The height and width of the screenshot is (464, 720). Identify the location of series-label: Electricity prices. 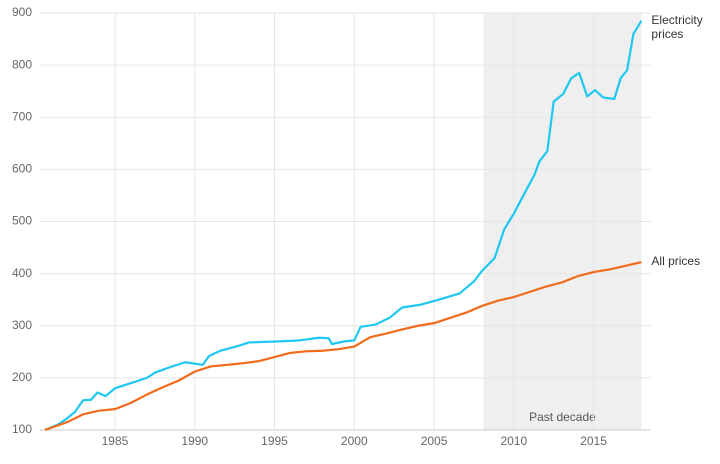
(677, 26).